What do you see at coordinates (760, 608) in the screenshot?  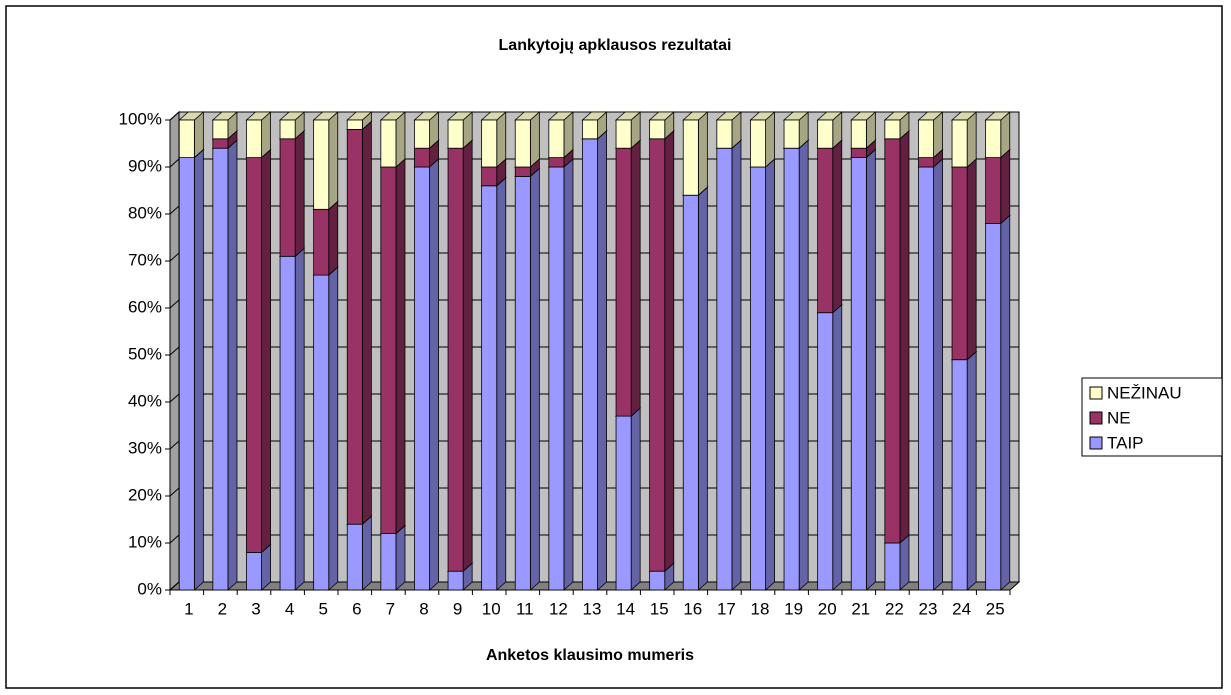 I see `x-tick-label: 18` at bounding box center [760, 608].